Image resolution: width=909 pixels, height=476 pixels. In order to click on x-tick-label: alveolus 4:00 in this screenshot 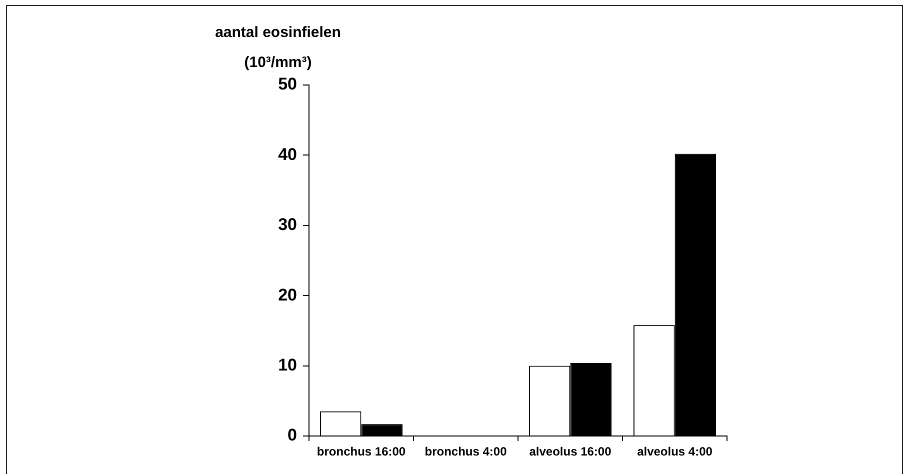, I will do `click(675, 451)`.